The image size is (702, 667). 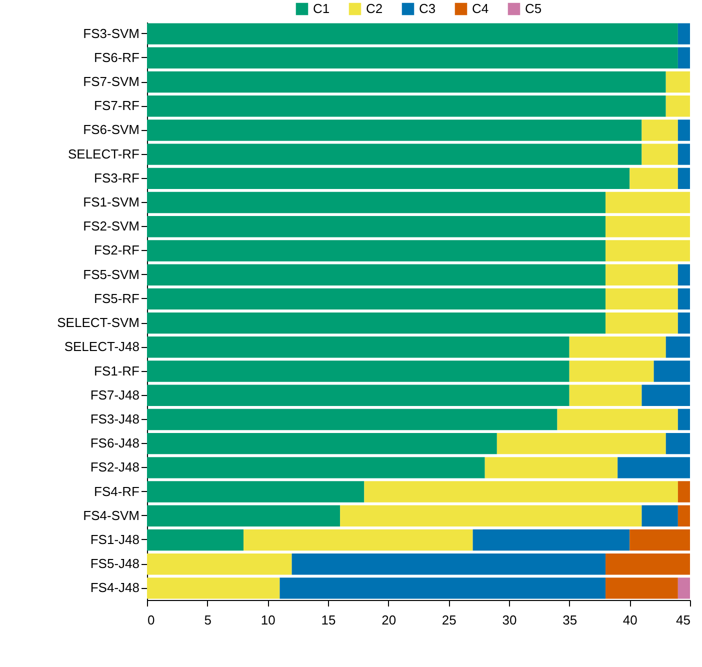 I want to click on legend-label: C1, so click(x=321, y=8).